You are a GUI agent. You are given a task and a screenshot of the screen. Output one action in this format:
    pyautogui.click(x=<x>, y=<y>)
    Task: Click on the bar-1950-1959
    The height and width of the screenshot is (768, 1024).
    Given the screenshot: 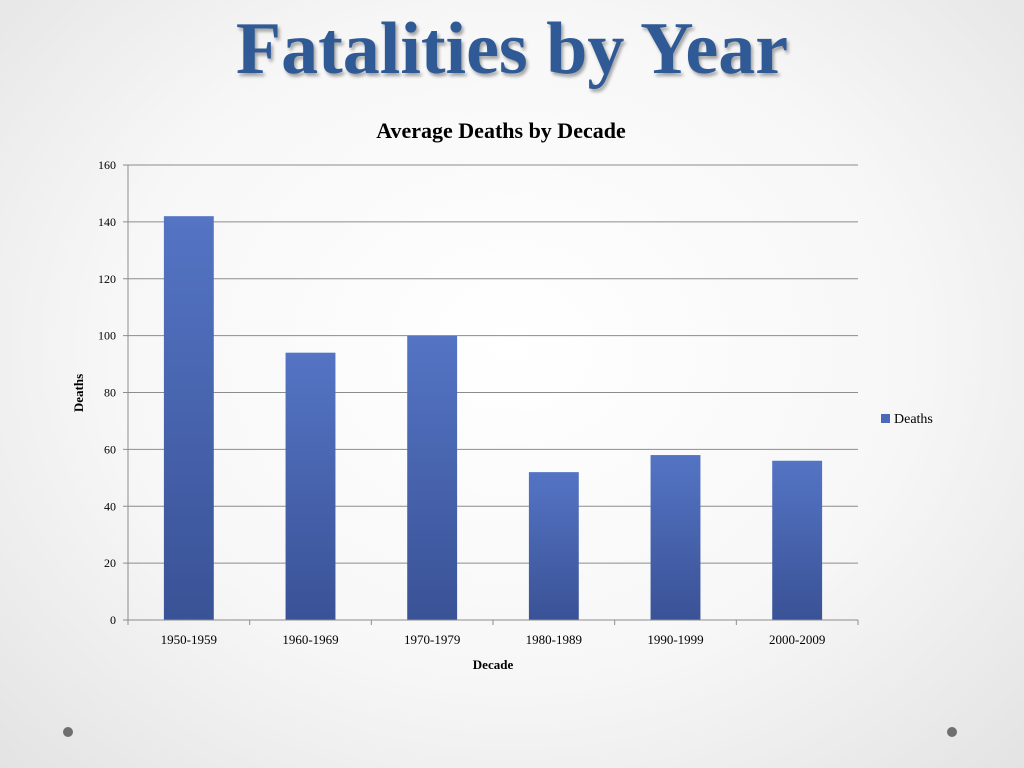 What is the action you would take?
    pyautogui.click(x=188, y=418)
    